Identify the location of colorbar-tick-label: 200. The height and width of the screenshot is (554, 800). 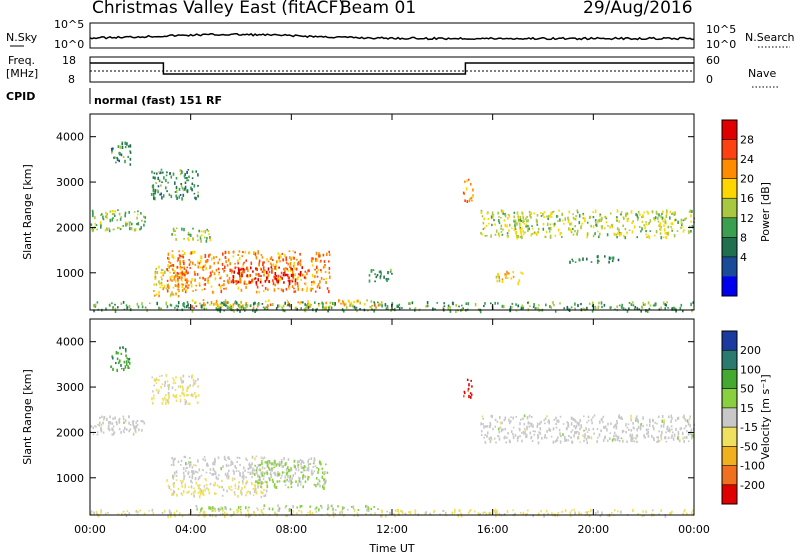
(750, 350).